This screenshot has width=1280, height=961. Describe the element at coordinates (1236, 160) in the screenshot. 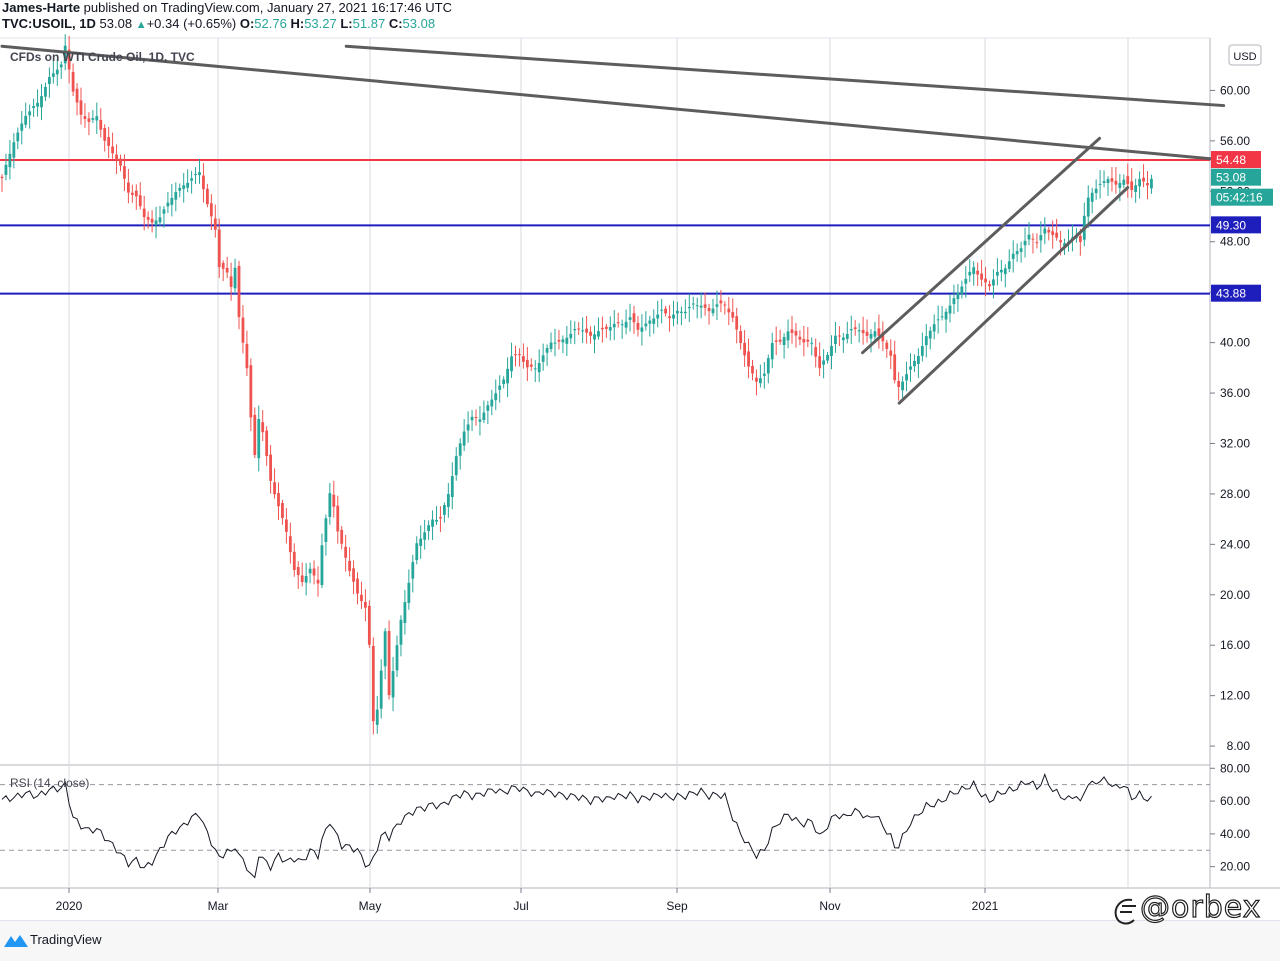

I see `price-tag: 54.48` at that location.